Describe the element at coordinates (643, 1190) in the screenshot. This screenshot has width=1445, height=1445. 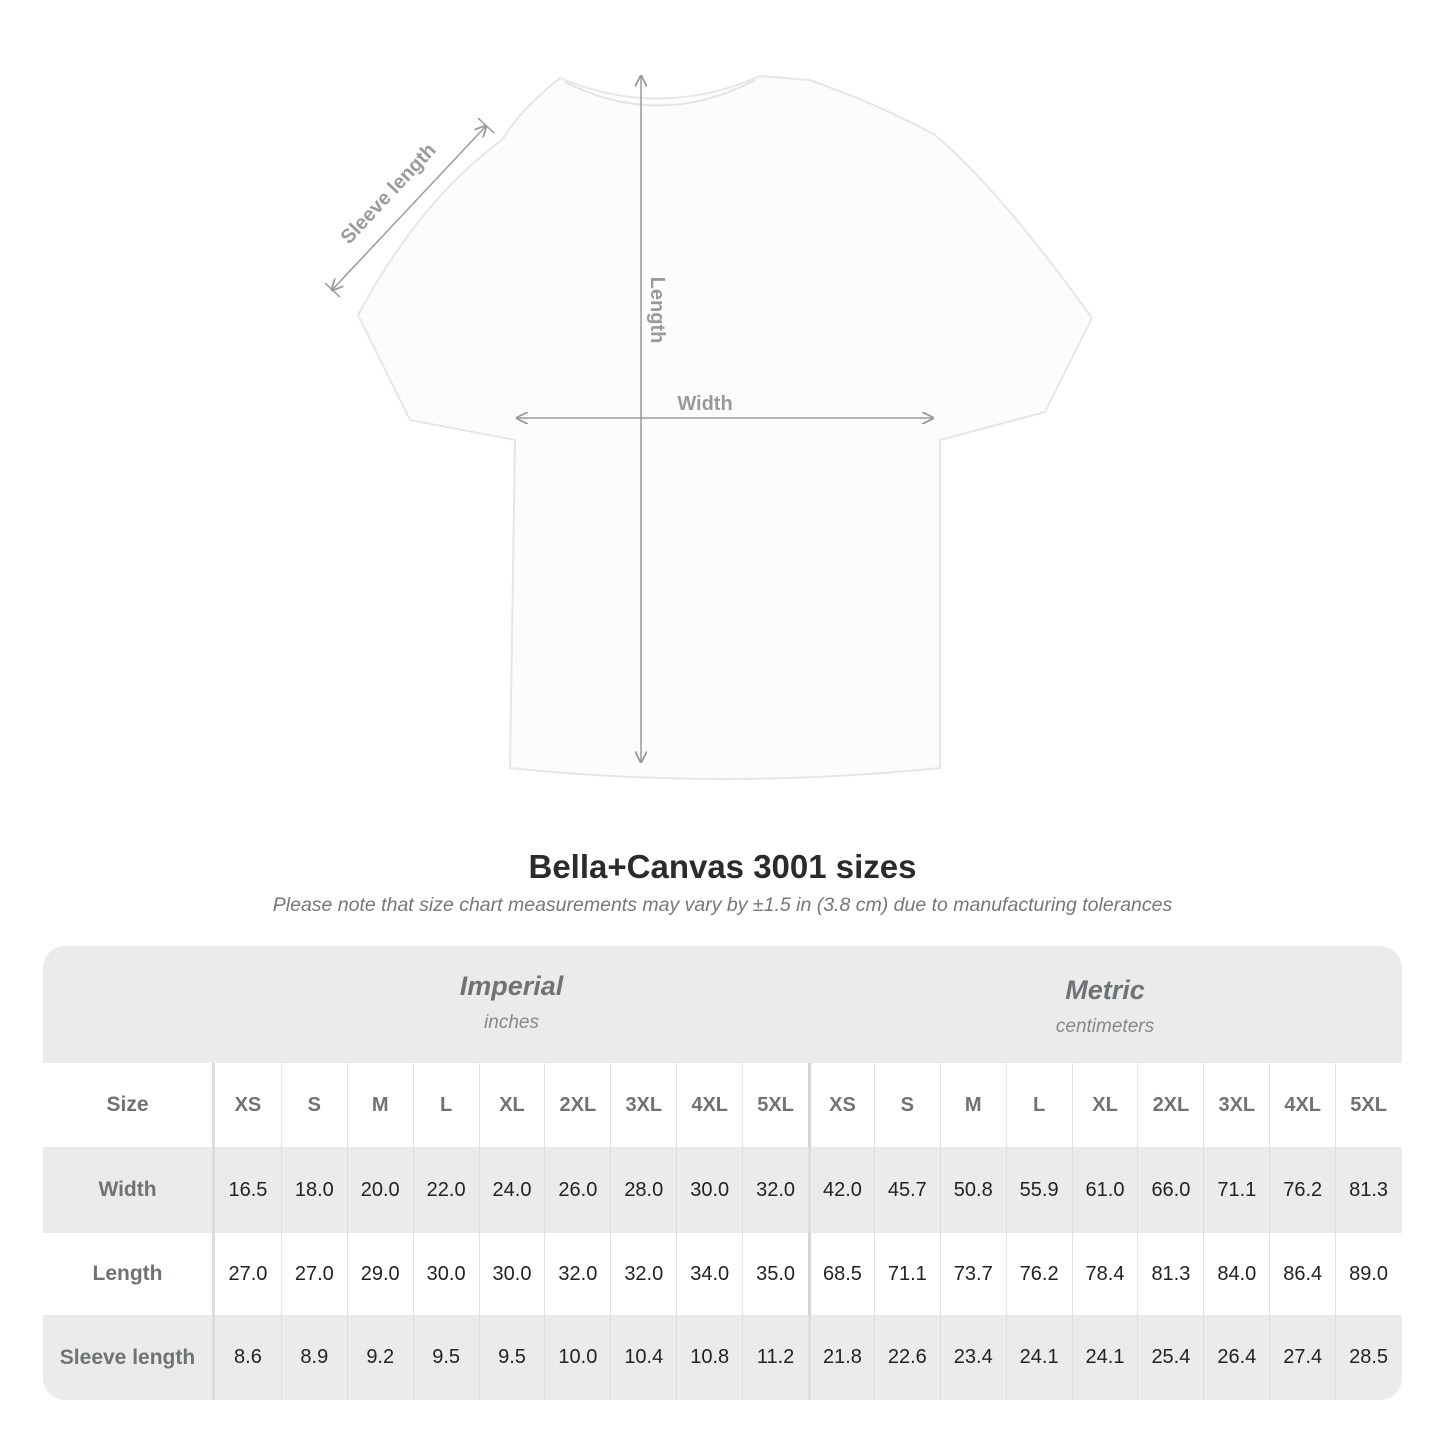
I see `value-cell: 28.0` at that location.